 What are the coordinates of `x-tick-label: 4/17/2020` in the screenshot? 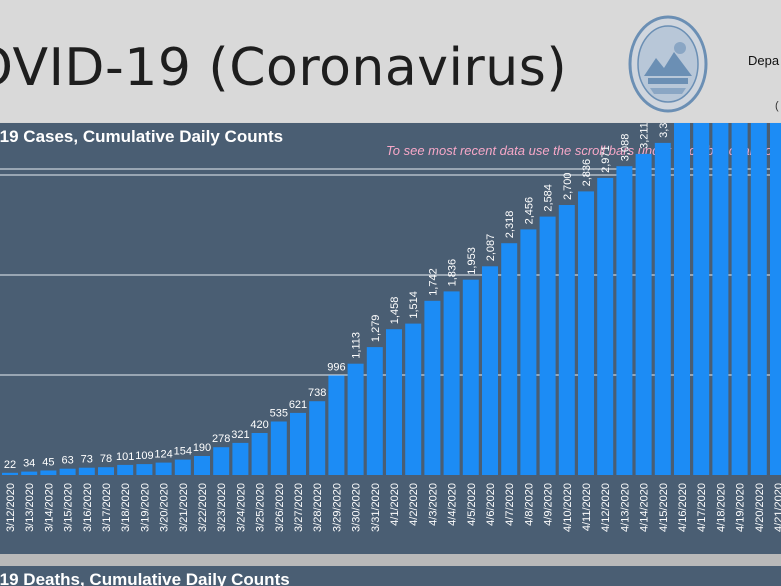 It's located at (702, 507).